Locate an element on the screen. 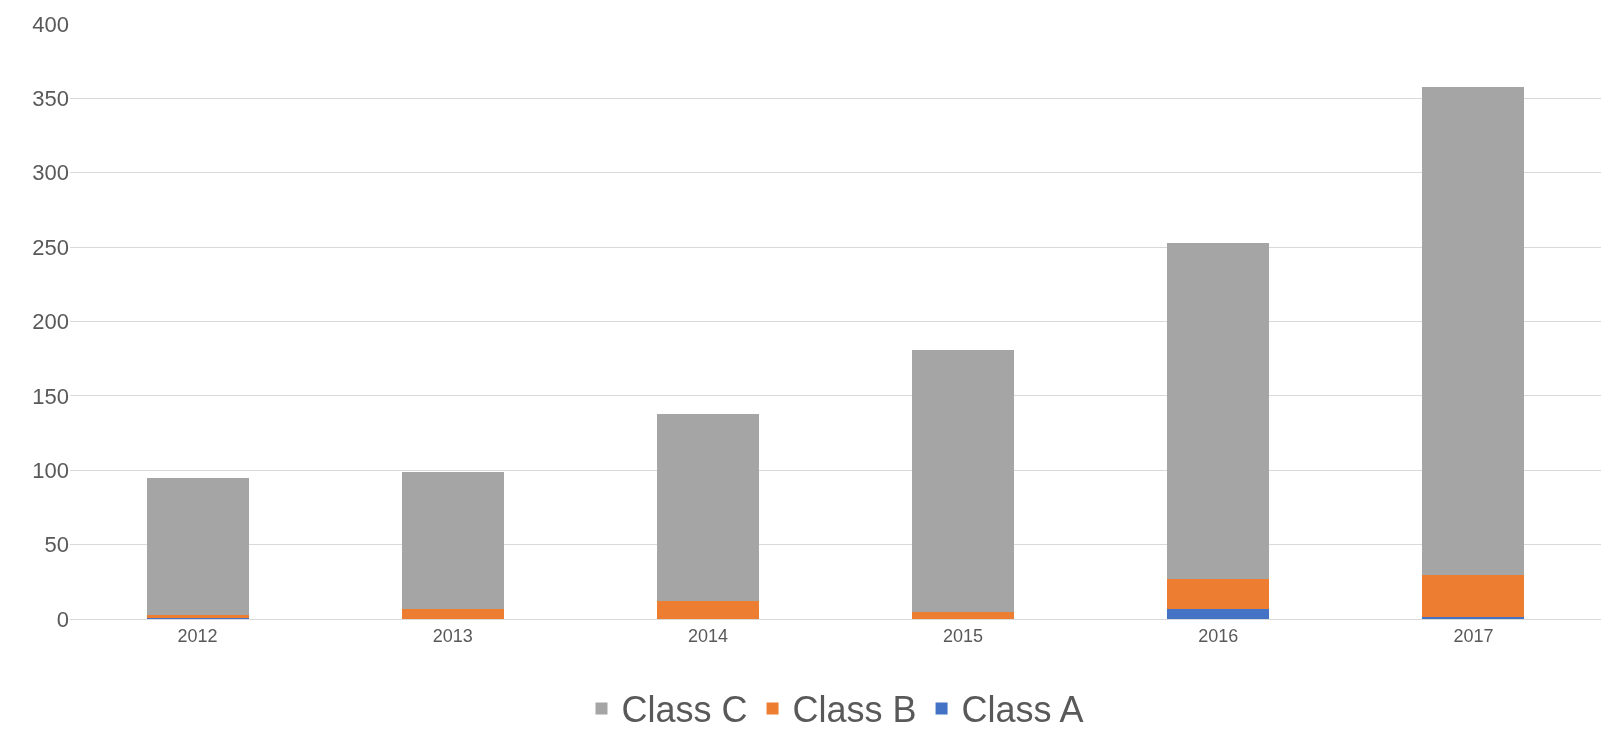  x-tick-label: 2017 is located at coordinates (1473, 635).